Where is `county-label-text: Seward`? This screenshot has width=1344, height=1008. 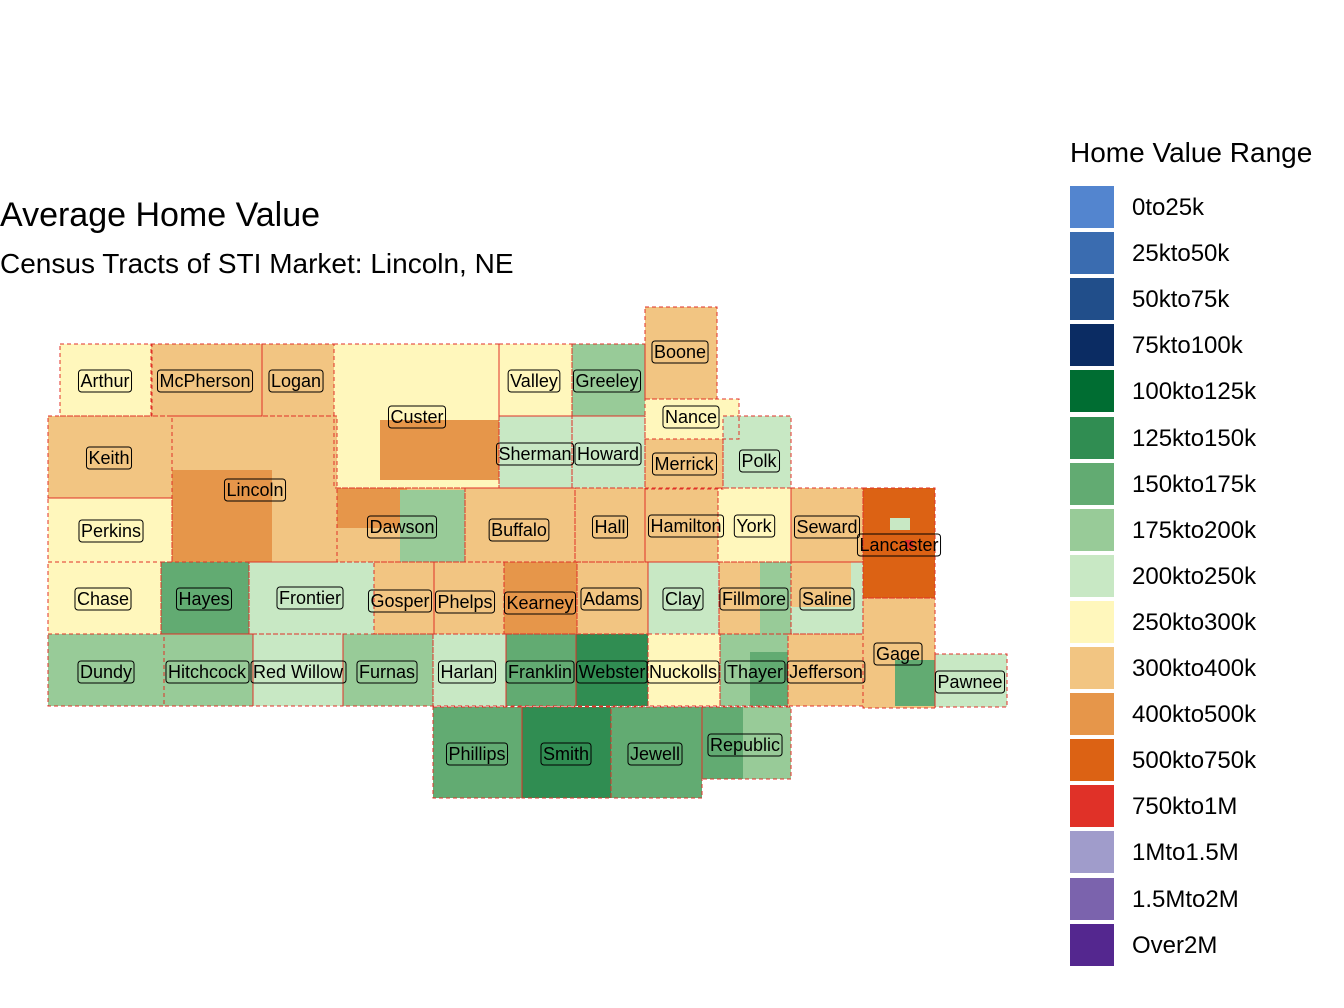
county-label-text: Seward is located at coordinates (826, 527).